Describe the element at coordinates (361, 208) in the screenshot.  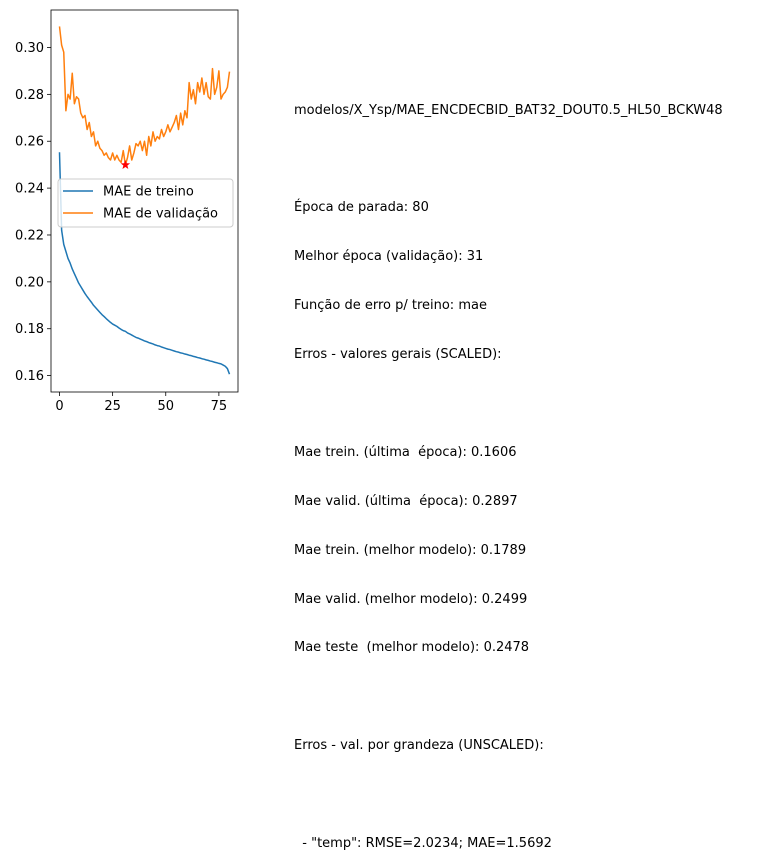
I see `info-line: Época de parada: 80` at that location.